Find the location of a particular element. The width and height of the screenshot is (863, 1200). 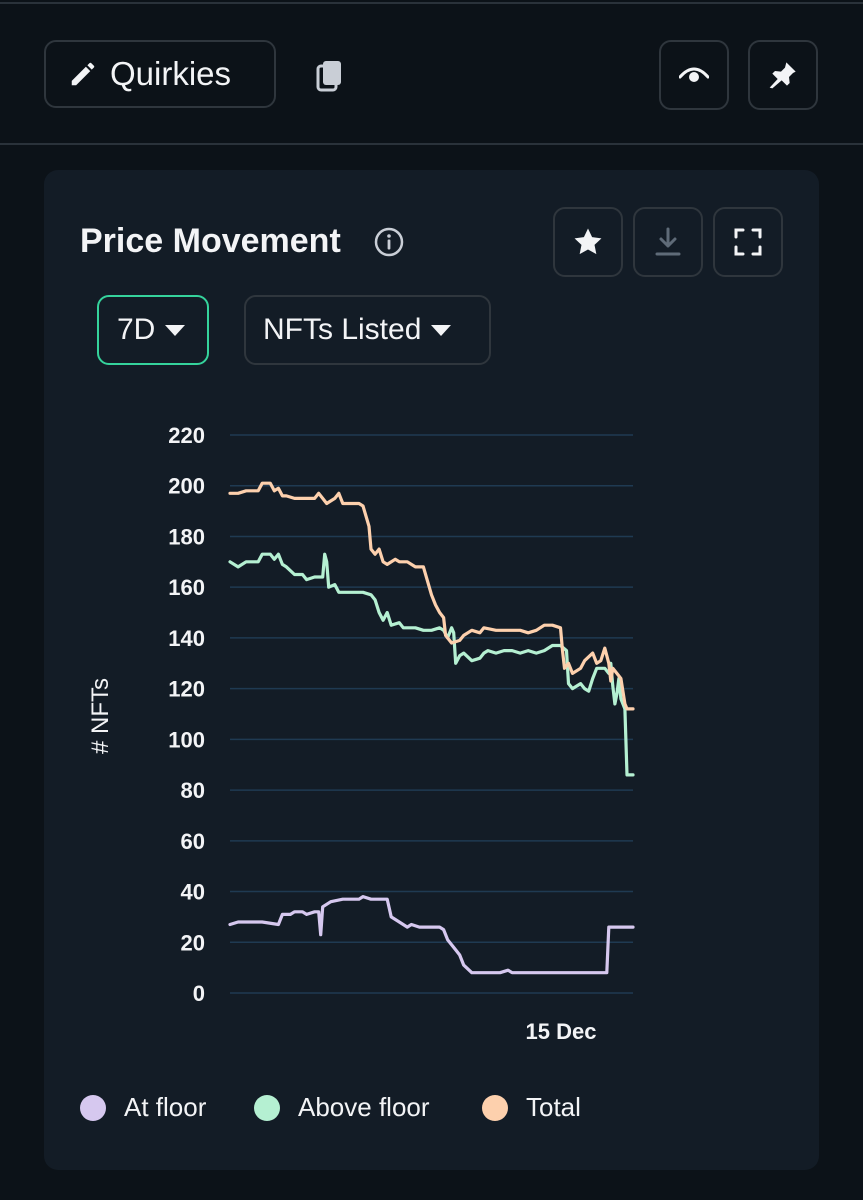

y-tick-label: 60 is located at coordinates (193, 841).